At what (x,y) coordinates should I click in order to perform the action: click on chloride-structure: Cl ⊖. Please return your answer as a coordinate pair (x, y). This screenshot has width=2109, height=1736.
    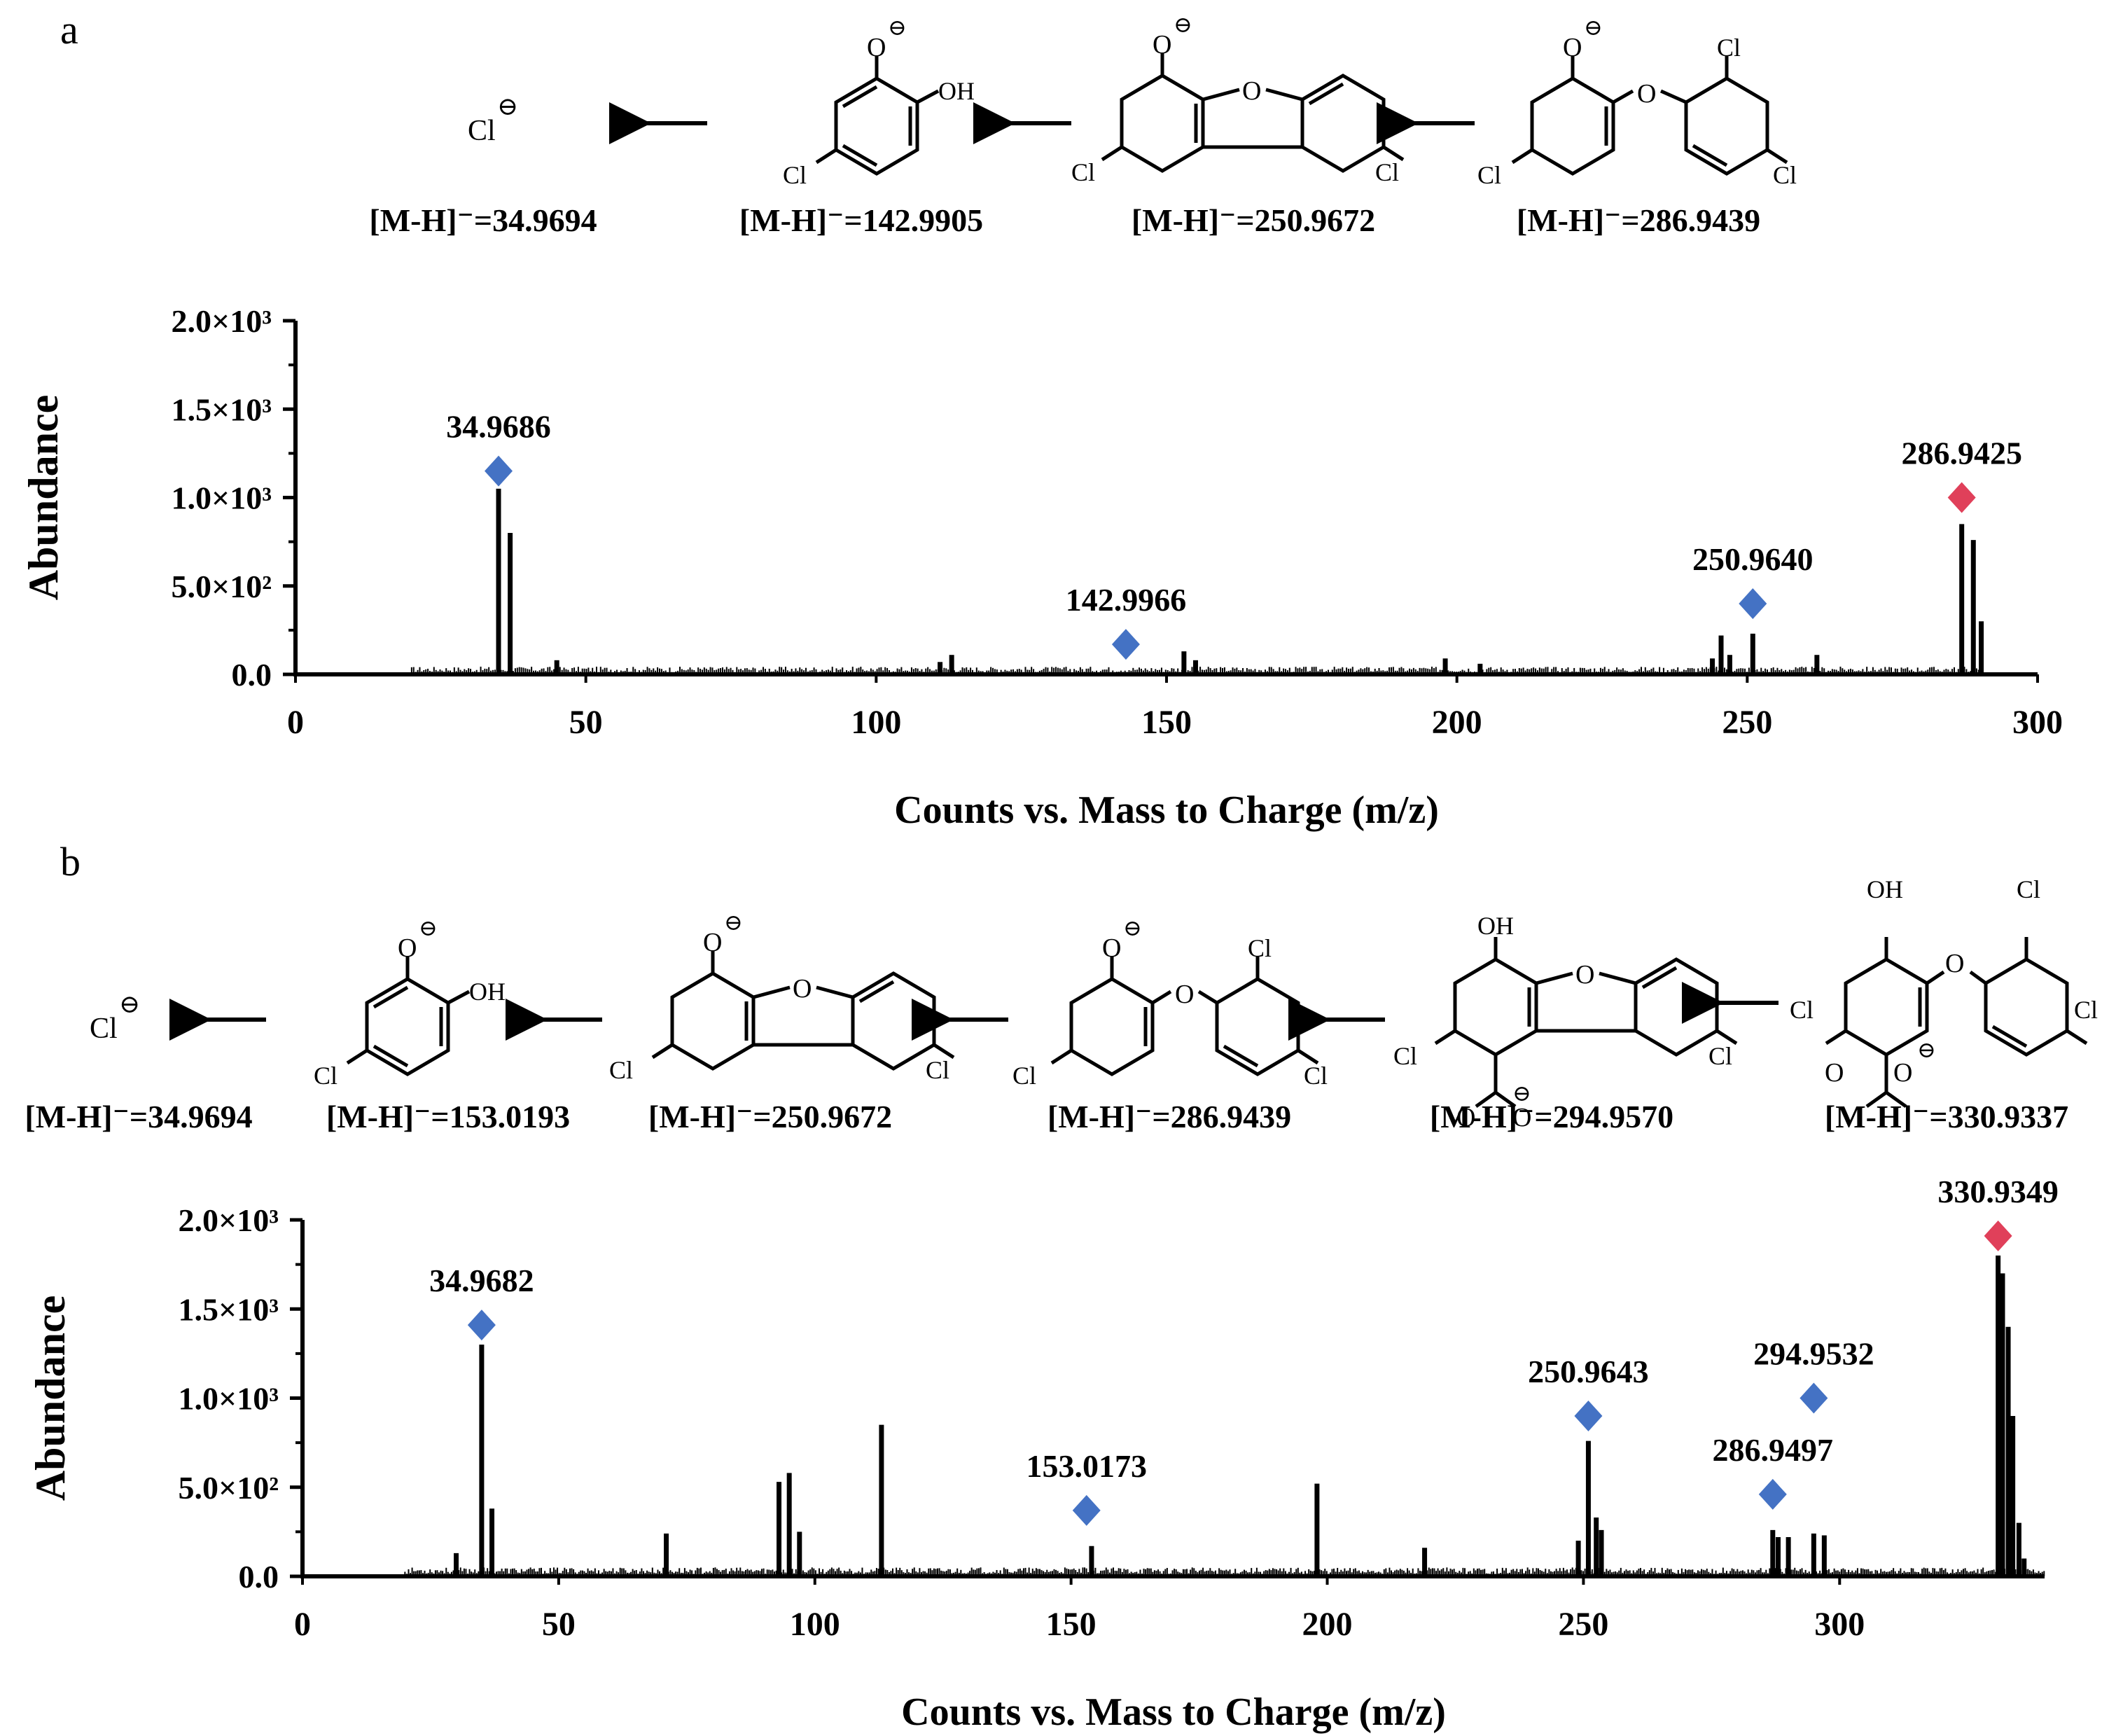
    Looking at the image, I should click on (115, 1017).